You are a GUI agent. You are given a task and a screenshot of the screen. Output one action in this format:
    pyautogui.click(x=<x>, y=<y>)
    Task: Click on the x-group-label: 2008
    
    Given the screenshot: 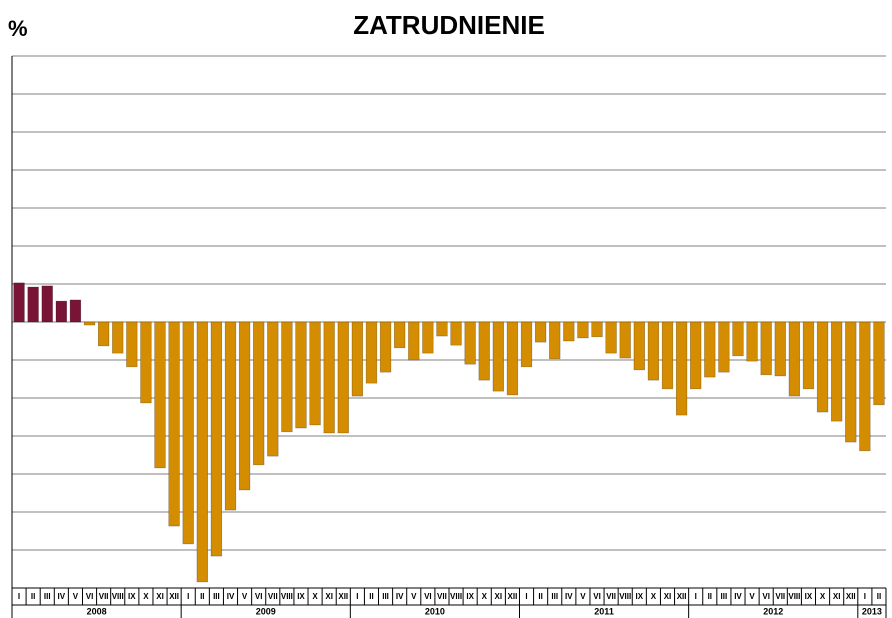 What is the action you would take?
    pyautogui.click(x=97, y=611)
    